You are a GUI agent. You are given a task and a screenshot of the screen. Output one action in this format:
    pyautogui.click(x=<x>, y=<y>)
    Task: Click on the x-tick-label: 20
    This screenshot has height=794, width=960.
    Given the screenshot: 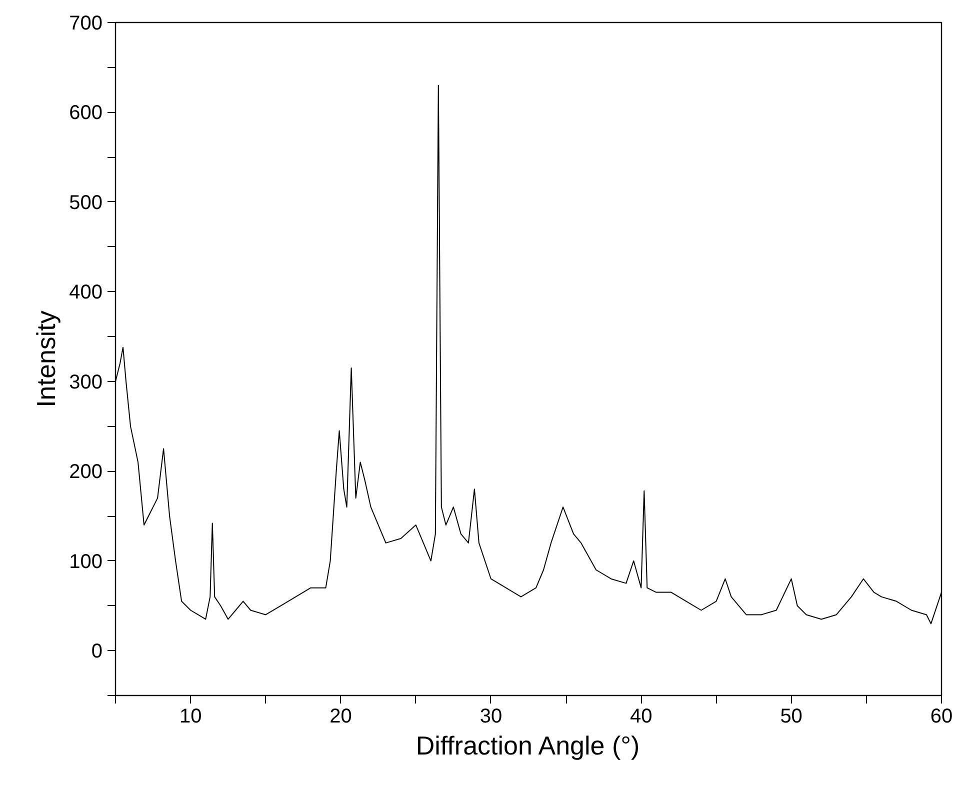 What is the action you would take?
    pyautogui.click(x=341, y=717)
    